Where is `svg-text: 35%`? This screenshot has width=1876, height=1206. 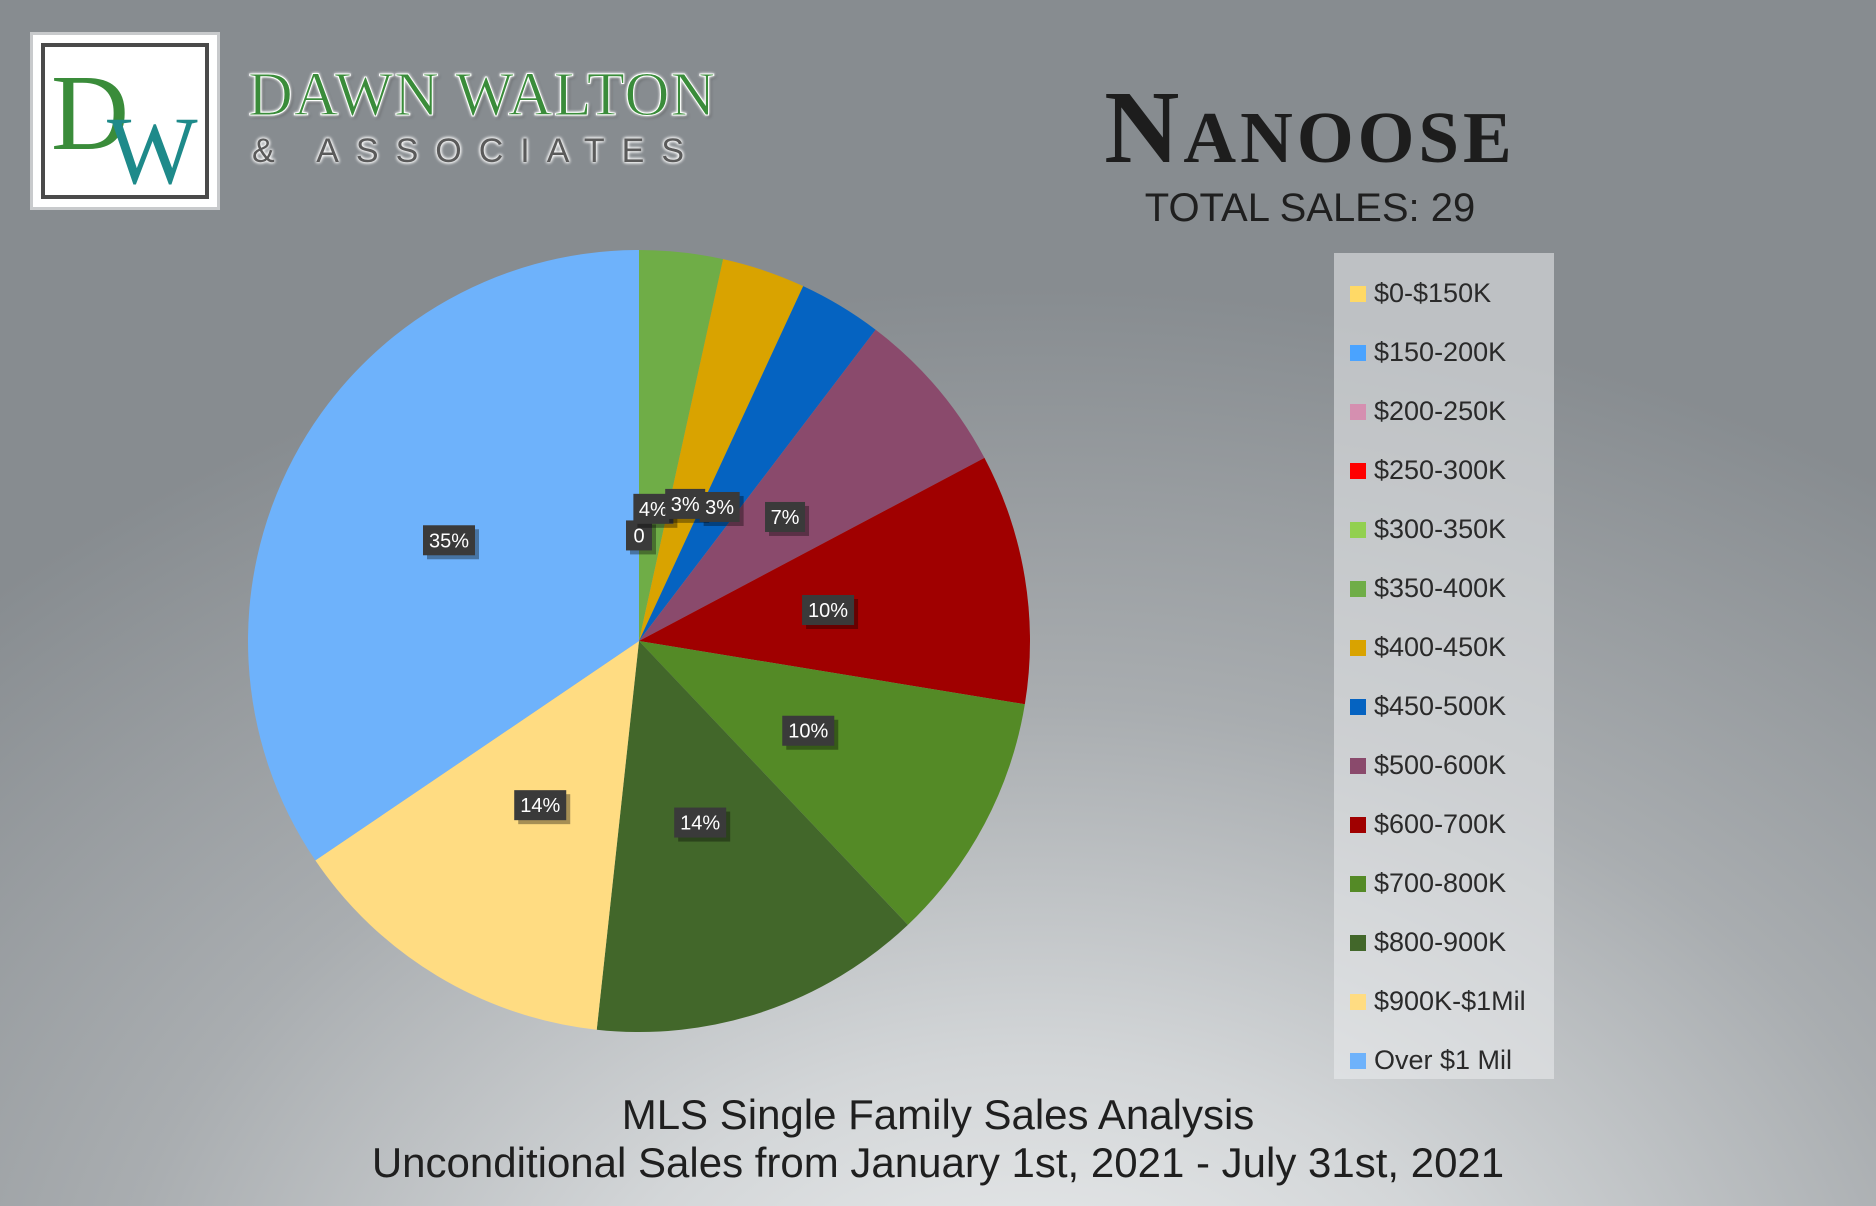
svg-text: 35% is located at coordinates (449, 541).